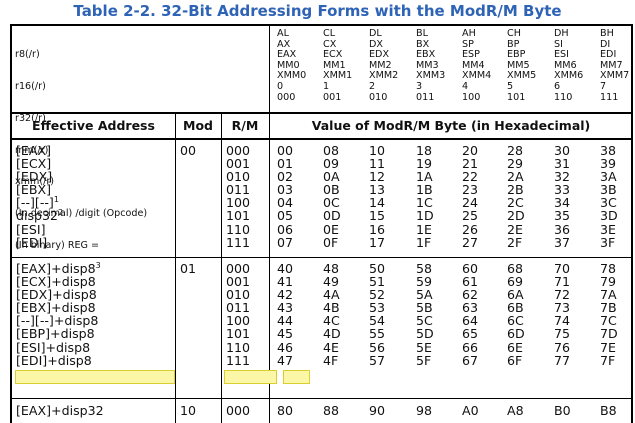  I want to click on mod-value: 00, so click(188, 150).